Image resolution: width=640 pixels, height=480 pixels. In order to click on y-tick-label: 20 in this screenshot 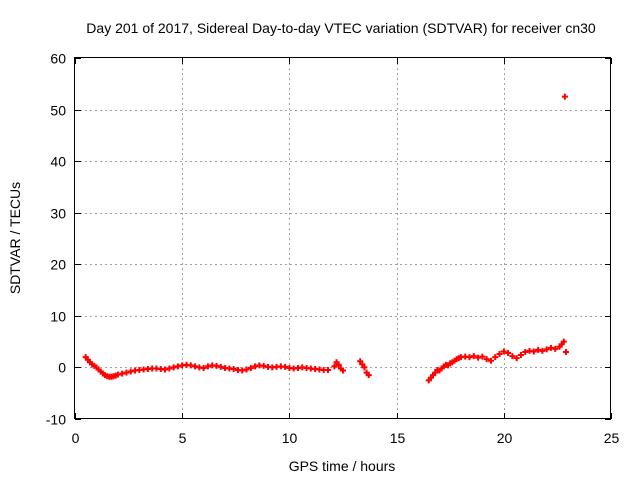, I will do `click(58, 265)`.